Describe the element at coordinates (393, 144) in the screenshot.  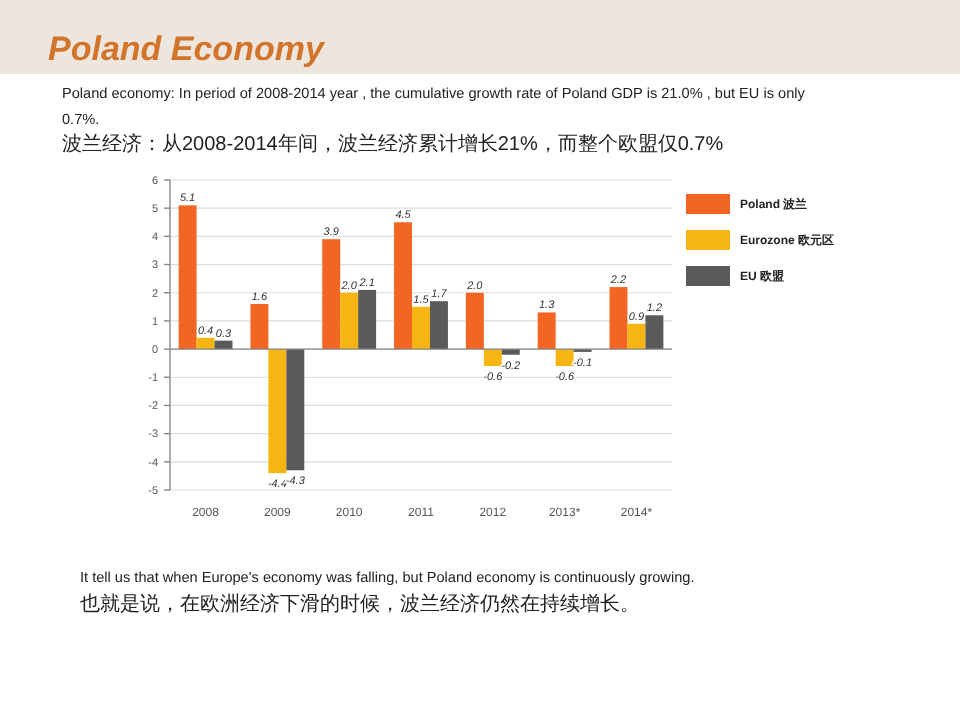
I see `text: 波兰经济：从2008-2014年间，波兰经济累计增长21%，而整个欧盟仅0.7%` at that location.